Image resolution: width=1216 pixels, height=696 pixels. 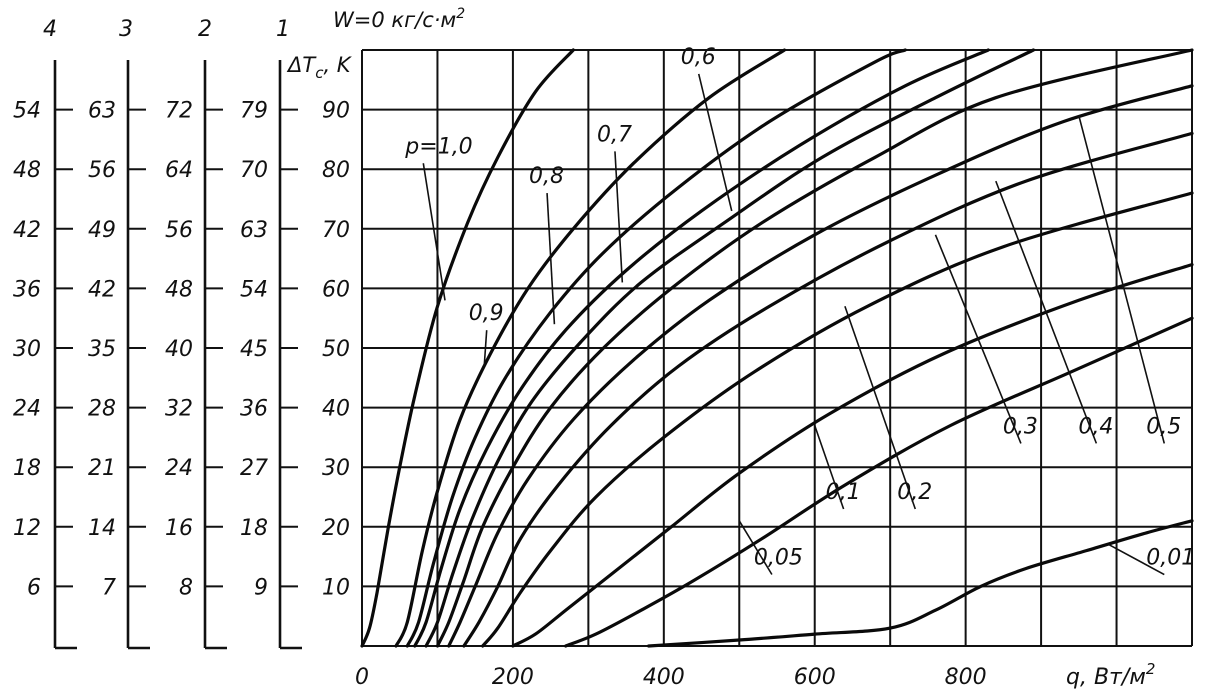 I want to click on y-tick-label: 90, so click(x=336, y=111).